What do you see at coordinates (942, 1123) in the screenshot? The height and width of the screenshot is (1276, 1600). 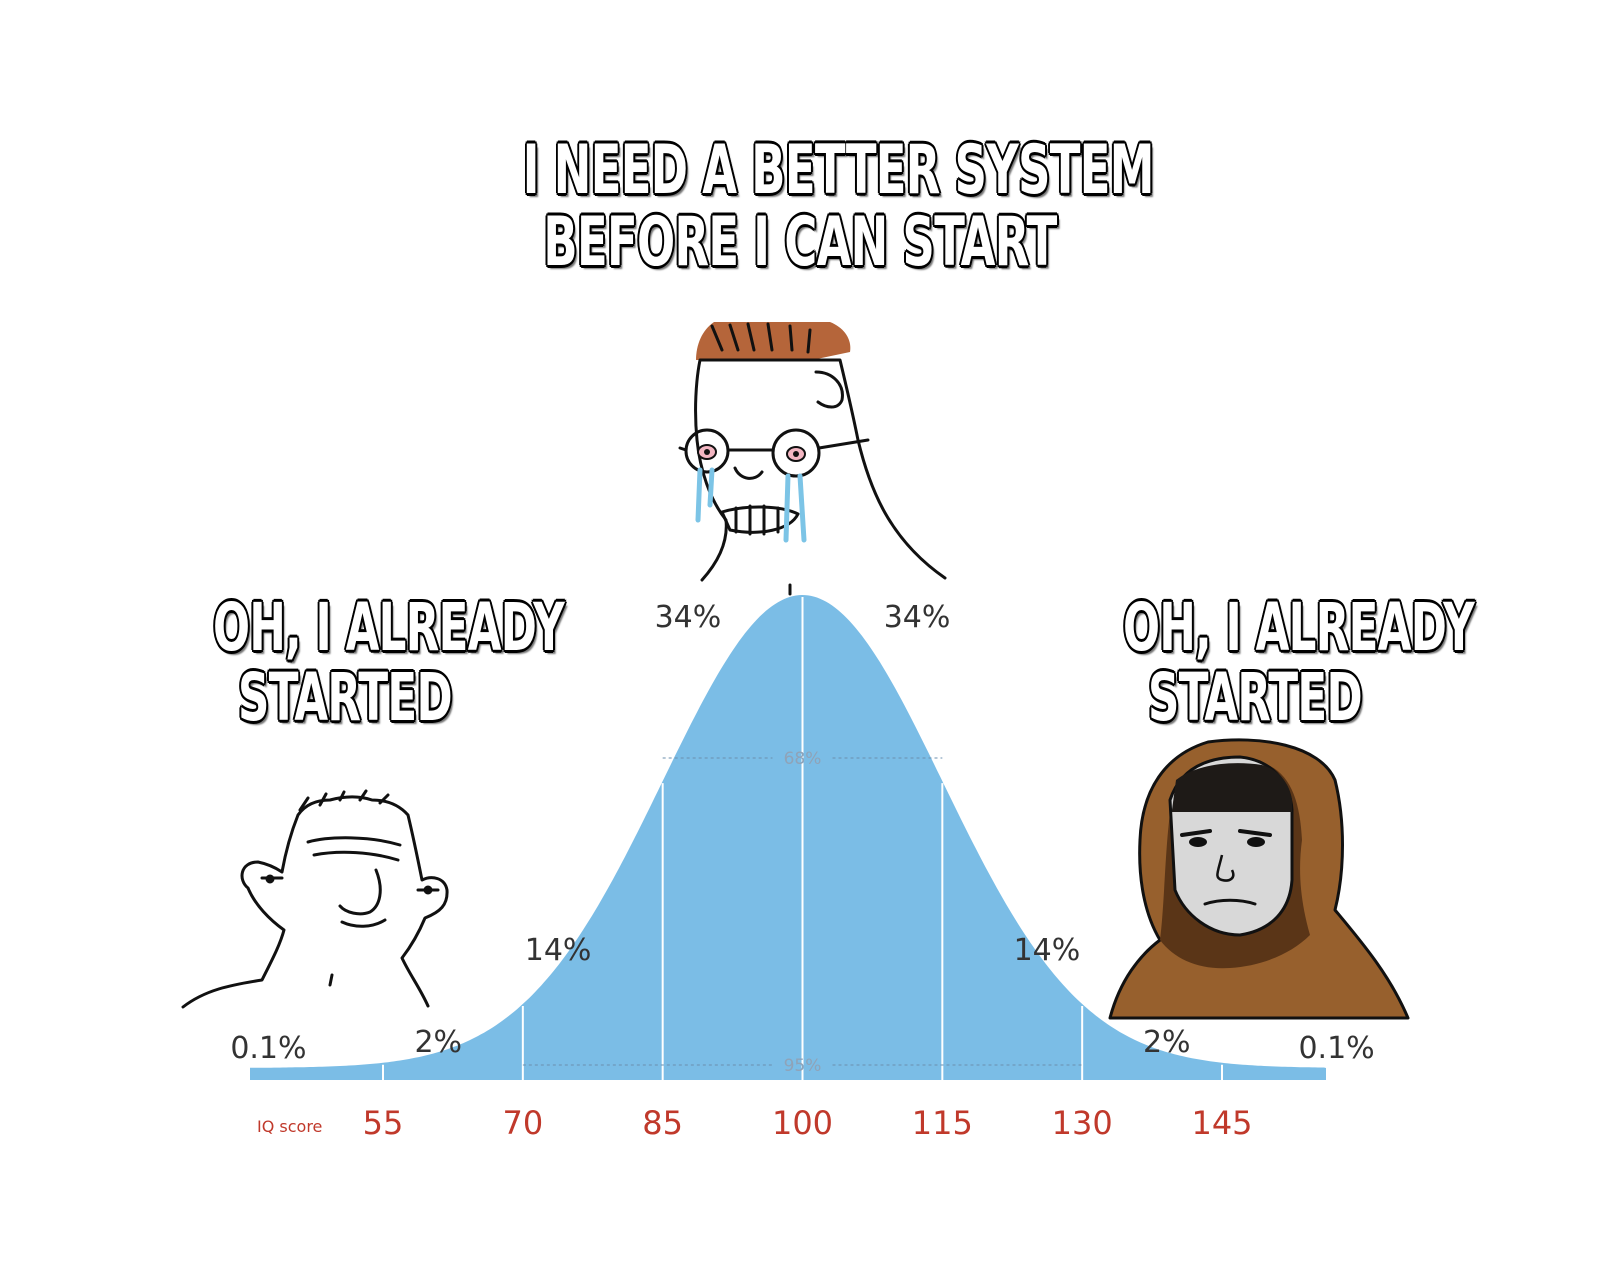 I see `x-tick-label: 115` at bounding box center [942, 1123].